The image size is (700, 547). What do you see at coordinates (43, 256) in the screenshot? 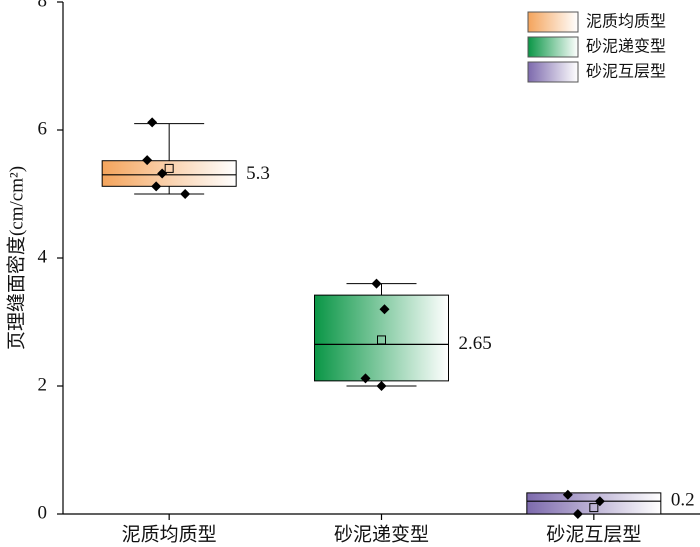
I see `y-tick-label: 4` at bounding box center [43, 256].